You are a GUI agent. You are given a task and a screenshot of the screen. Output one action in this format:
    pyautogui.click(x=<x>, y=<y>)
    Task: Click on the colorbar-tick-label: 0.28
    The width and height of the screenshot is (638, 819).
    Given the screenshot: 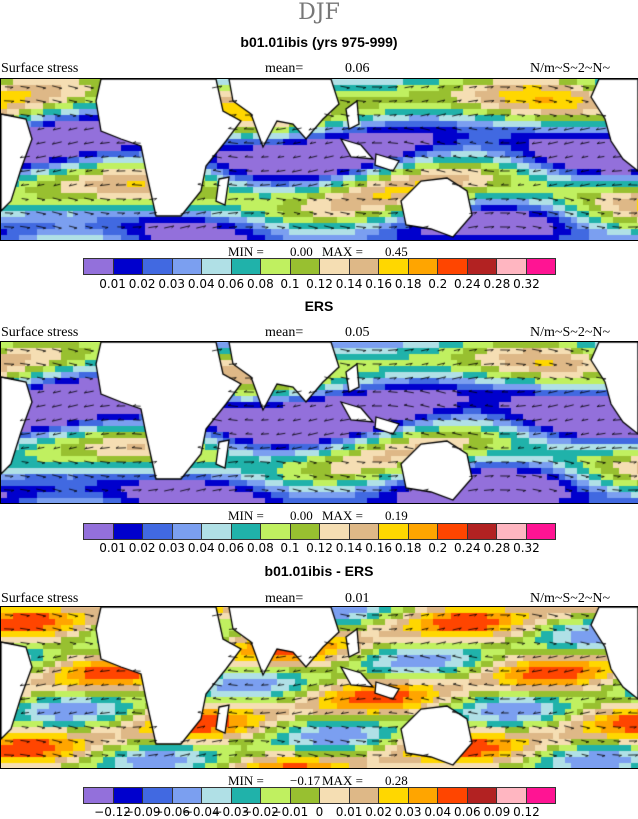 What is the action you would take?
    pyautogui.click(x=497, y=548)
    